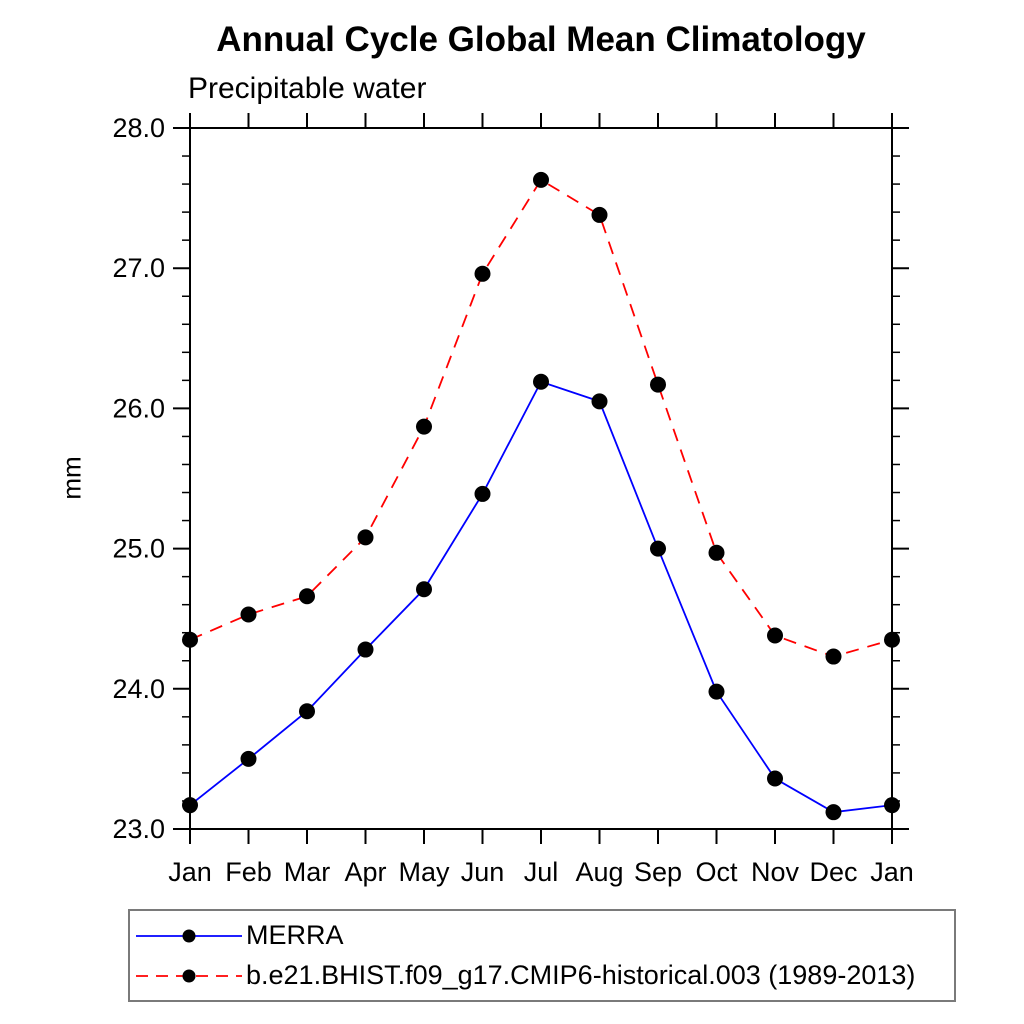  What do you see at coordinates (599, 872) in the screenshot?
I see `x-tick-label: Aug` at bounding box center [599, 872].